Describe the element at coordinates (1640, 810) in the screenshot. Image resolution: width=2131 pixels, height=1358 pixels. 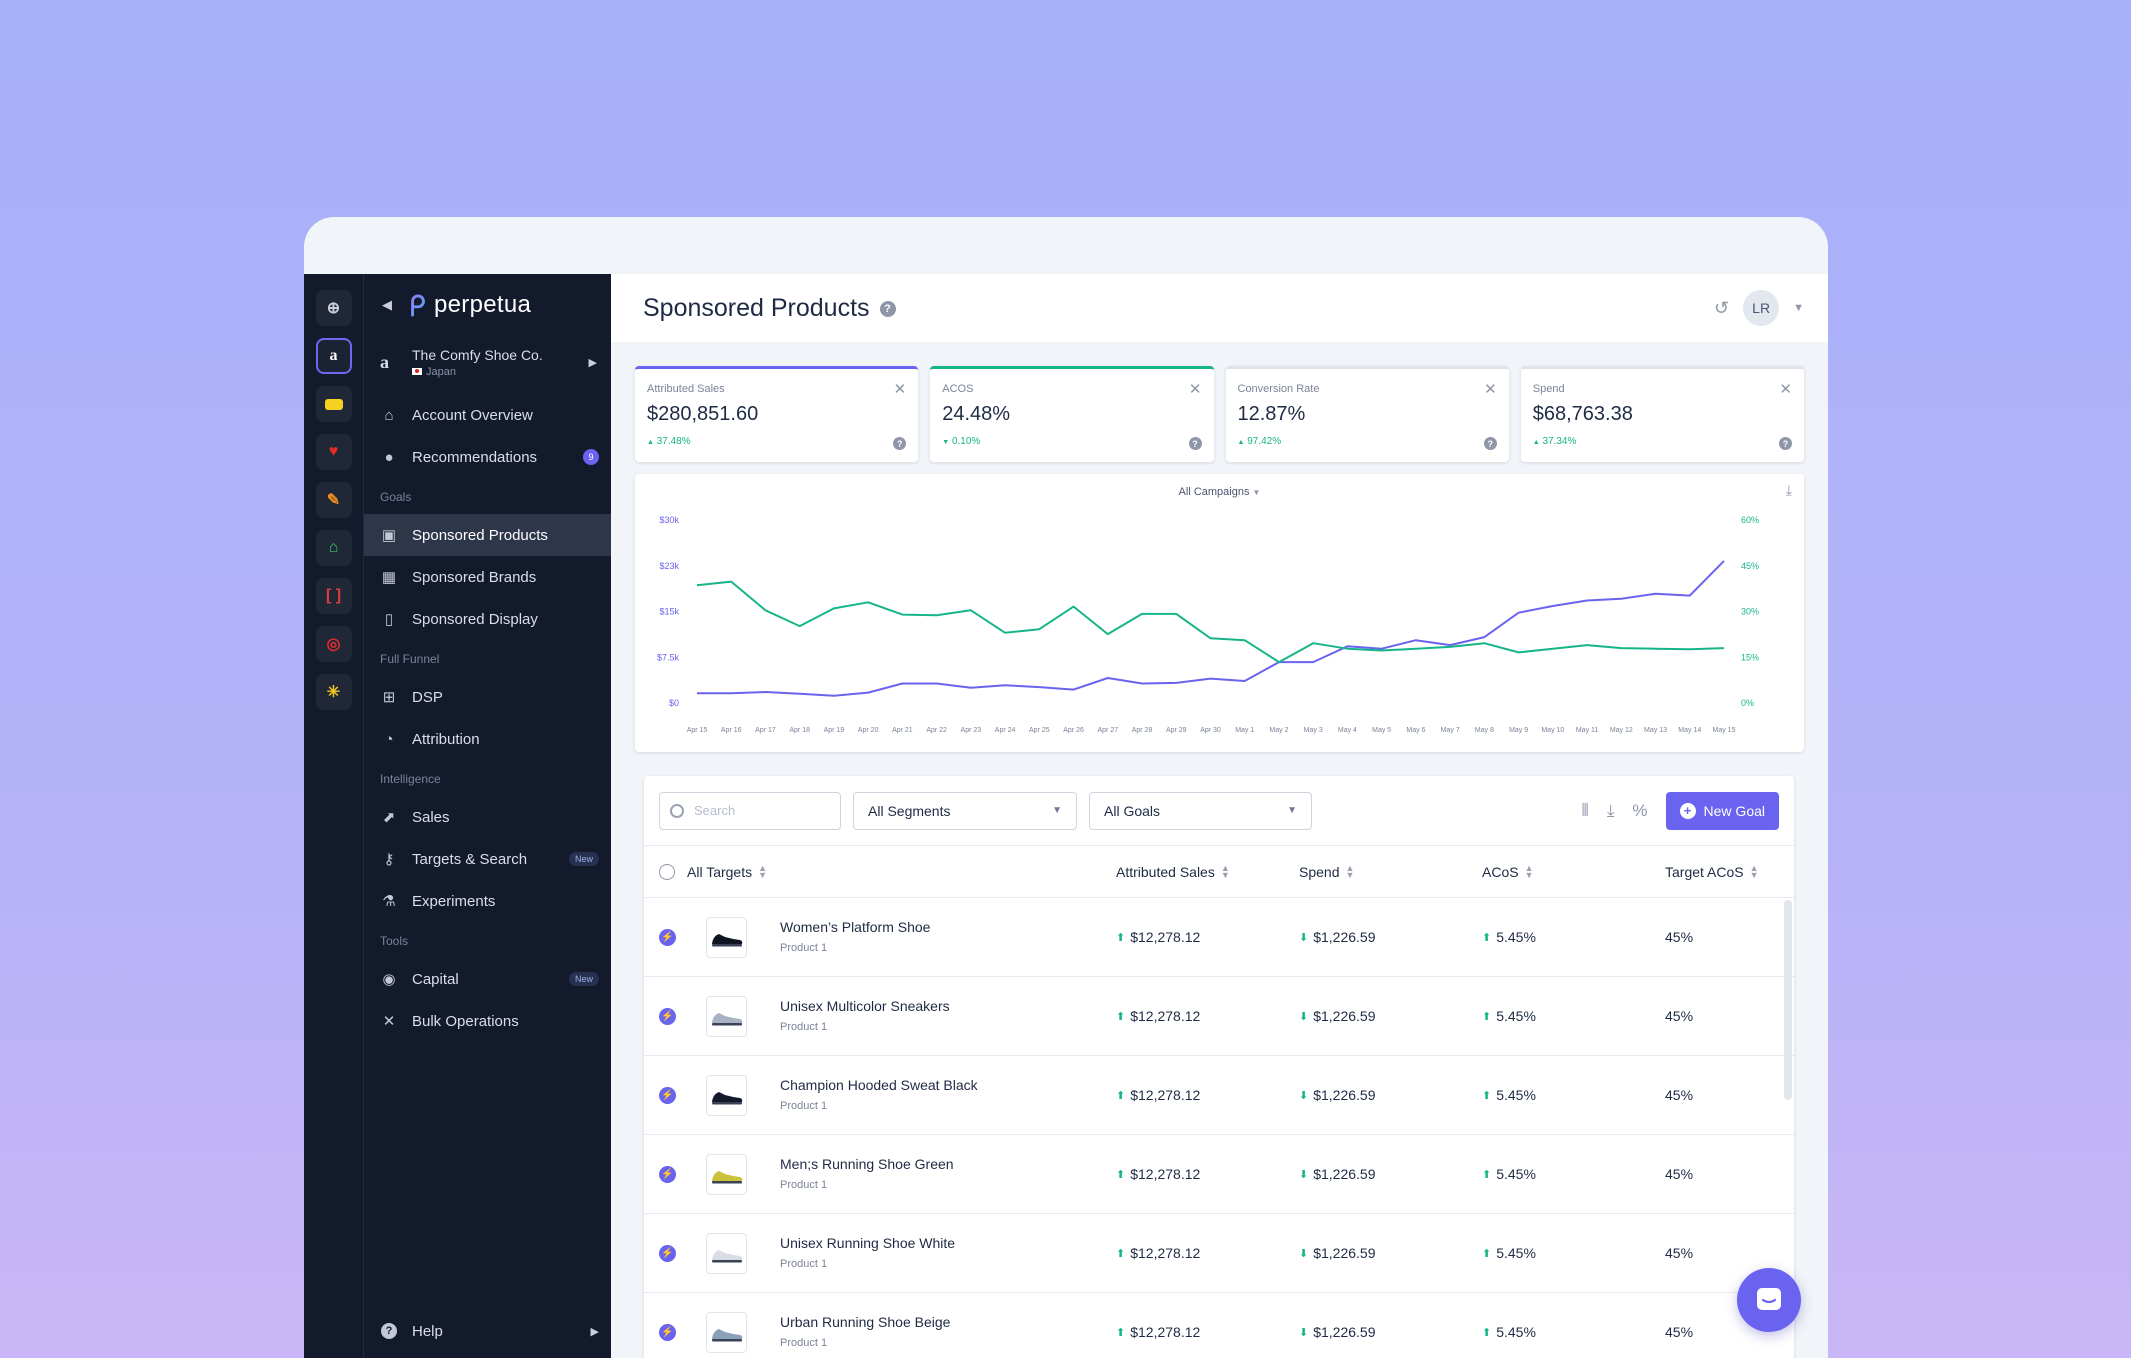
I see `percent-toggle: %` at that location.